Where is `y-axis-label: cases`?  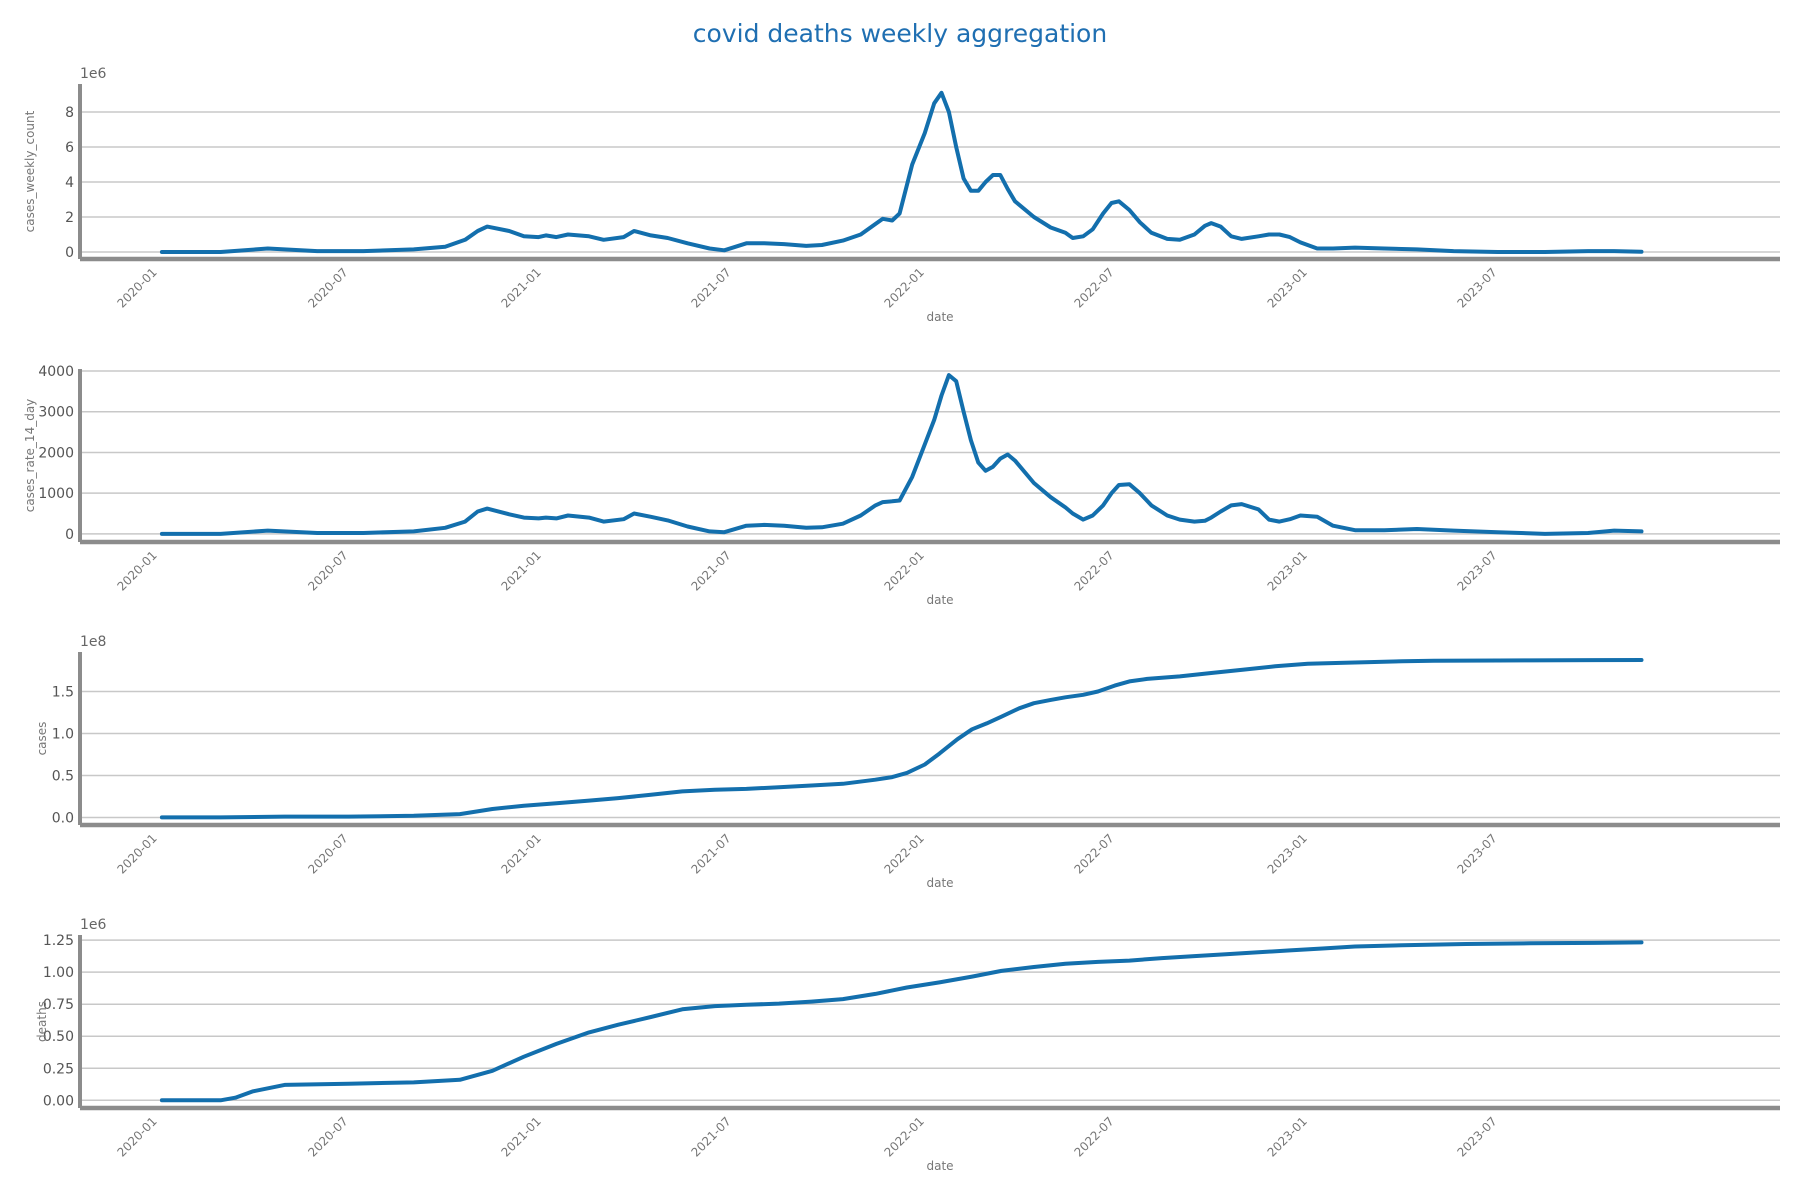
y-axis-label: cases is located at coordinates (42, 739).